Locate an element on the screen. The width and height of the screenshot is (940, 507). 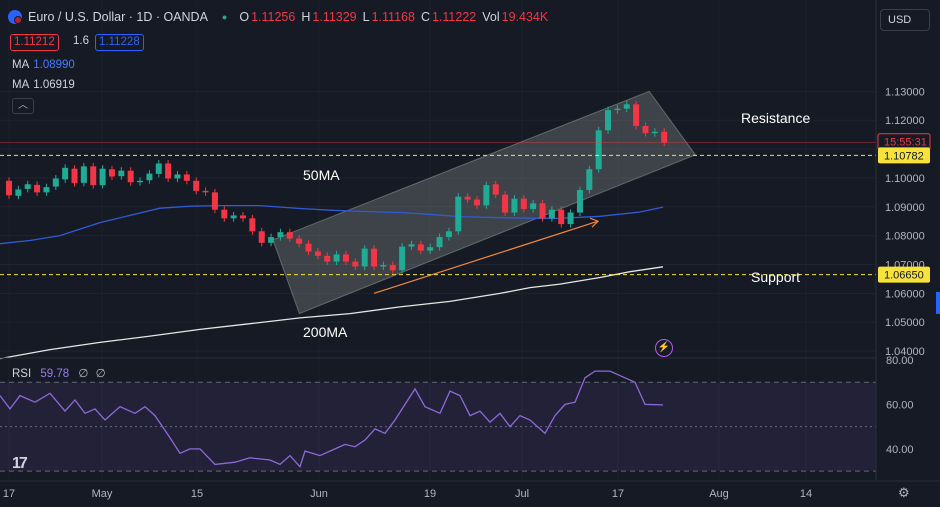
price-tick-label: 1.06000 is located at coordinates (905, 294).